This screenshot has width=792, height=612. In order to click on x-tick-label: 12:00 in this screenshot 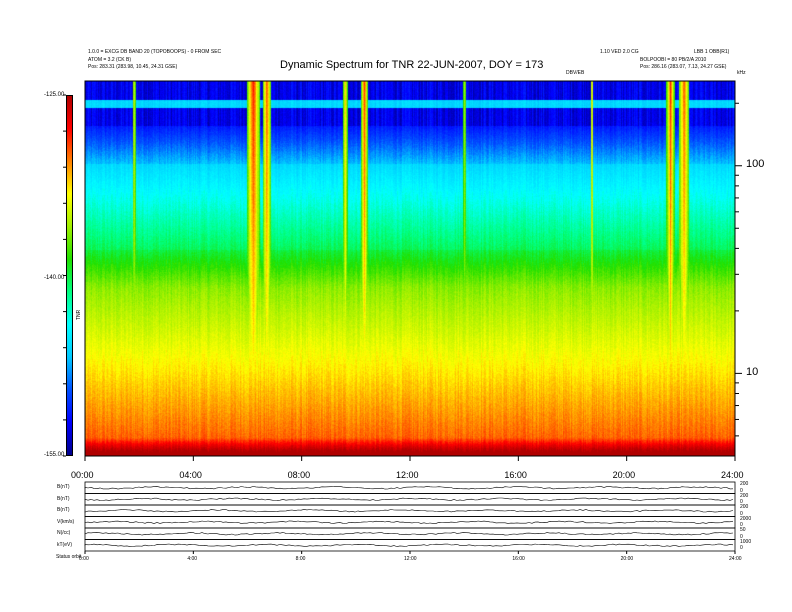, I will do `click(407, 475)`.